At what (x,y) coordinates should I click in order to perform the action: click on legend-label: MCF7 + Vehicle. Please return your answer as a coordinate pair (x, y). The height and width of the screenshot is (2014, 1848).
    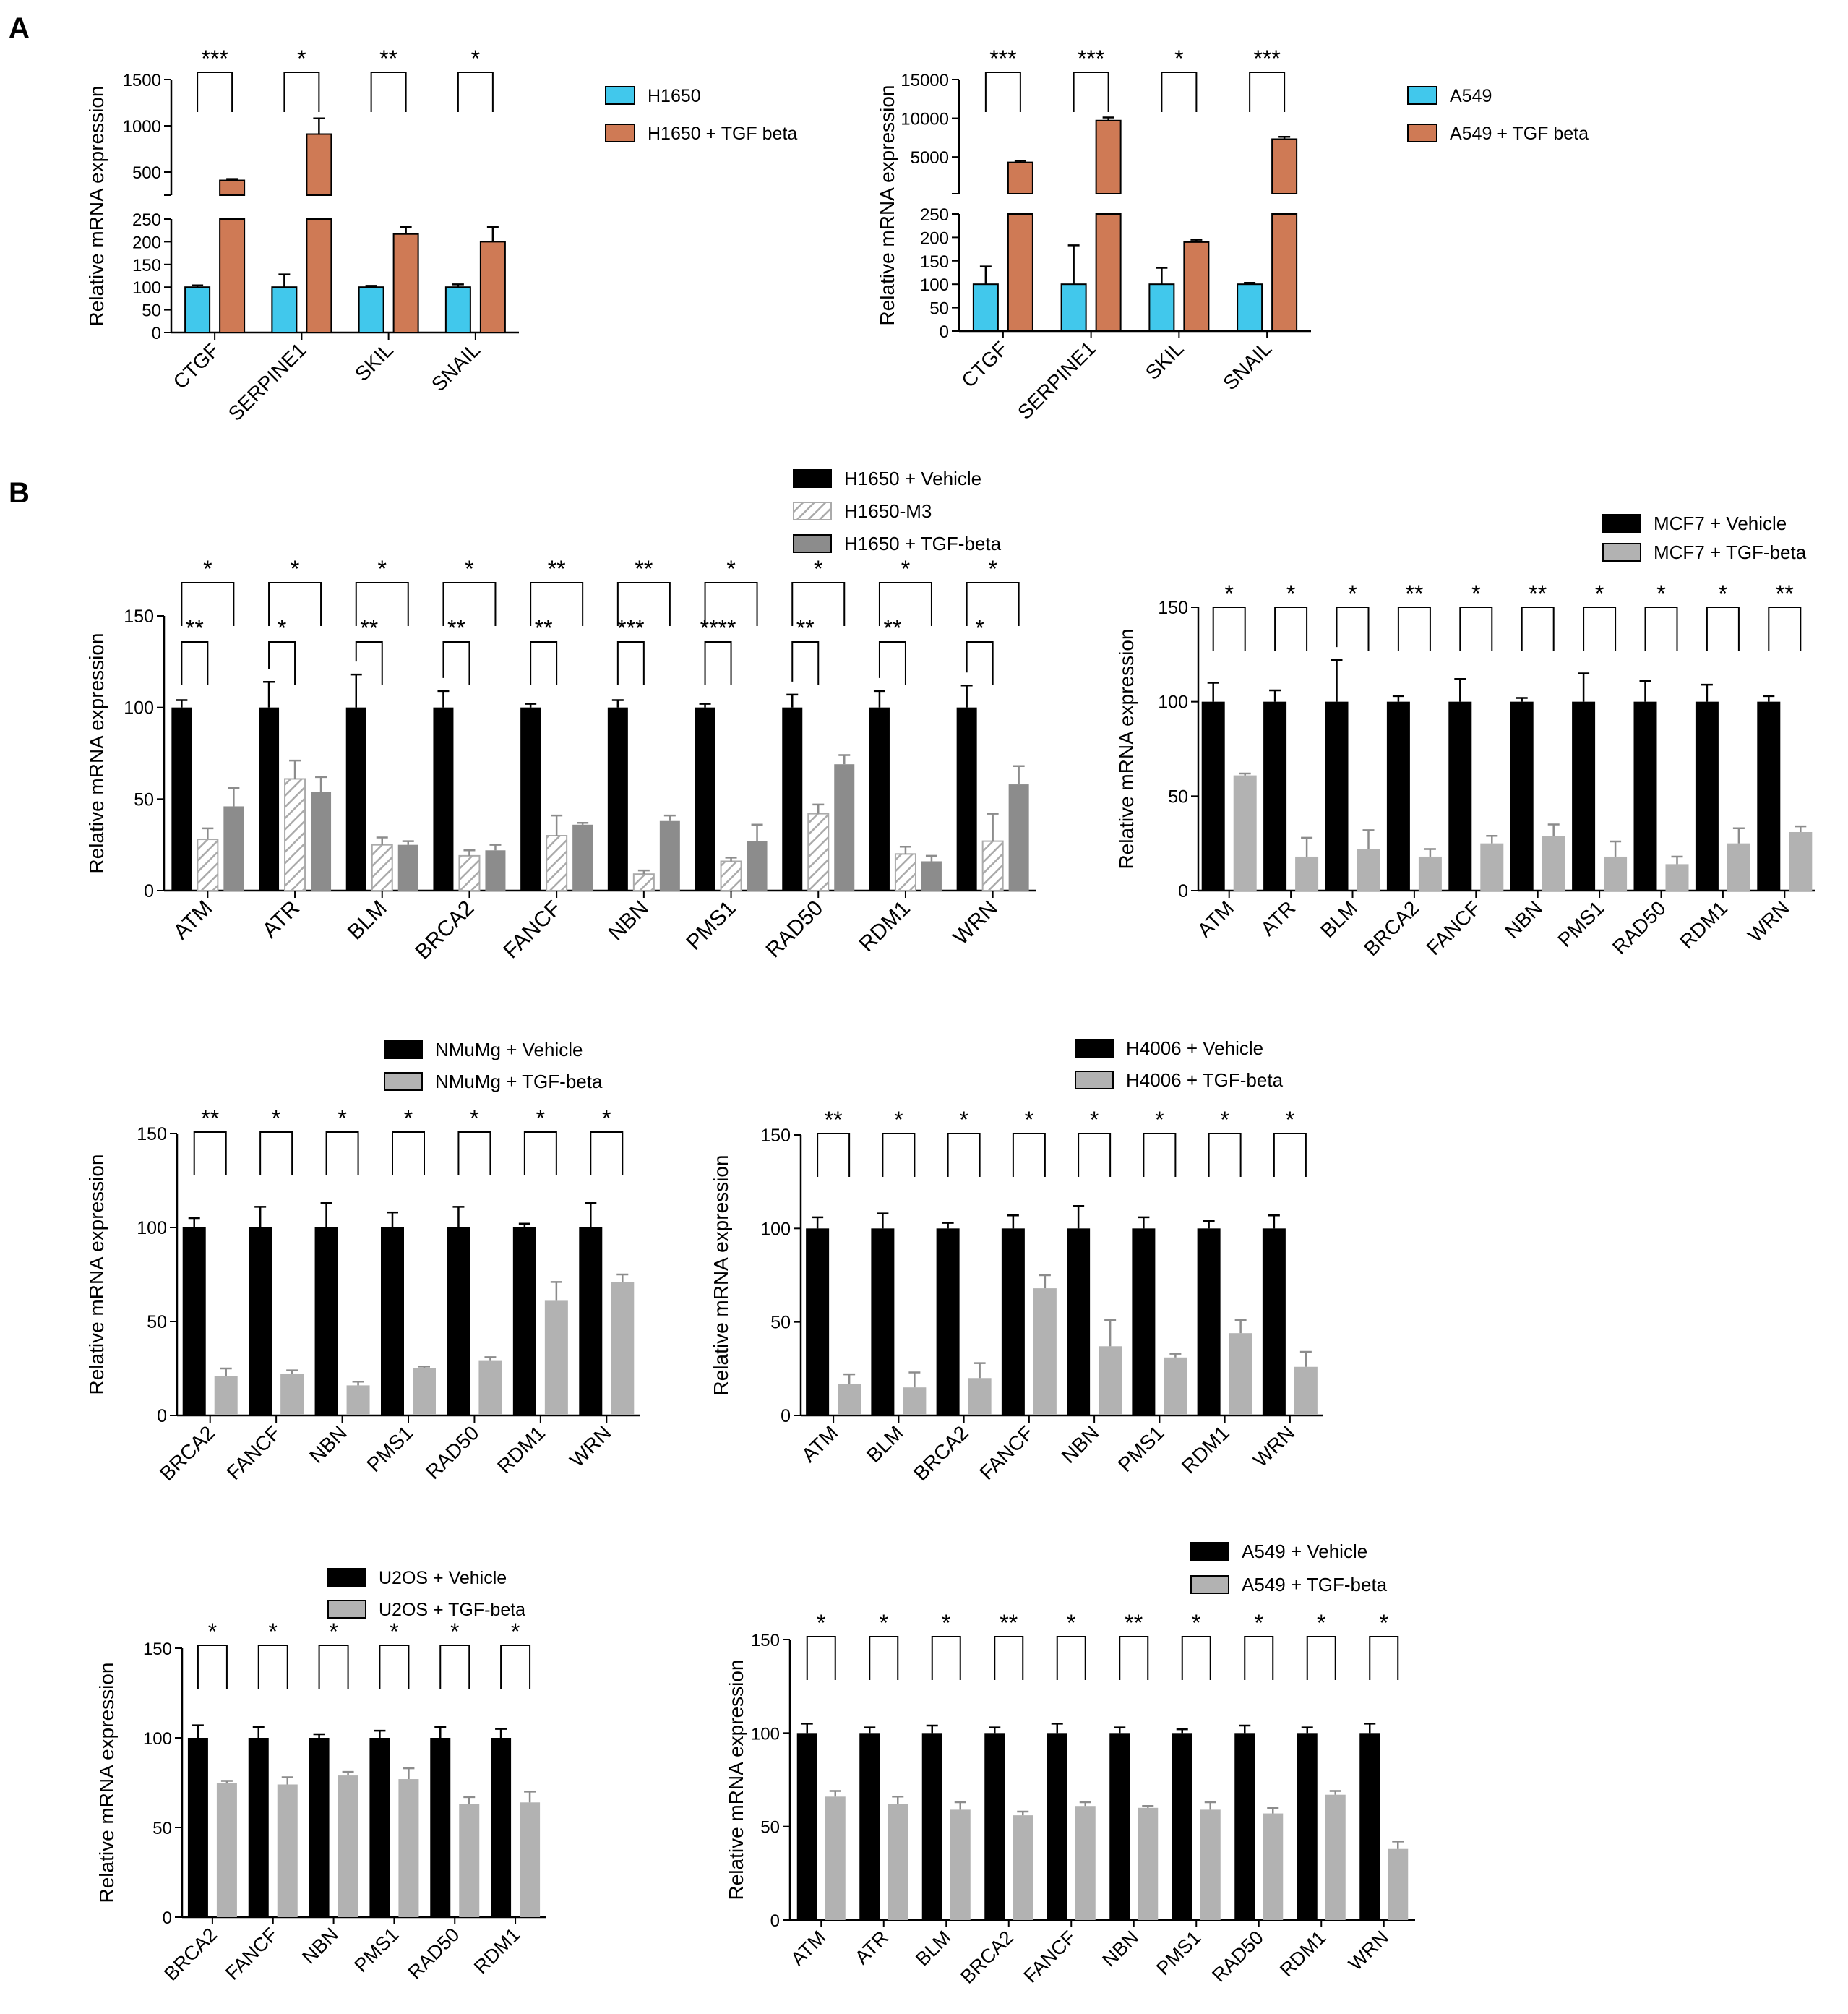
    Looking at the image, I should click on (1720, 523).